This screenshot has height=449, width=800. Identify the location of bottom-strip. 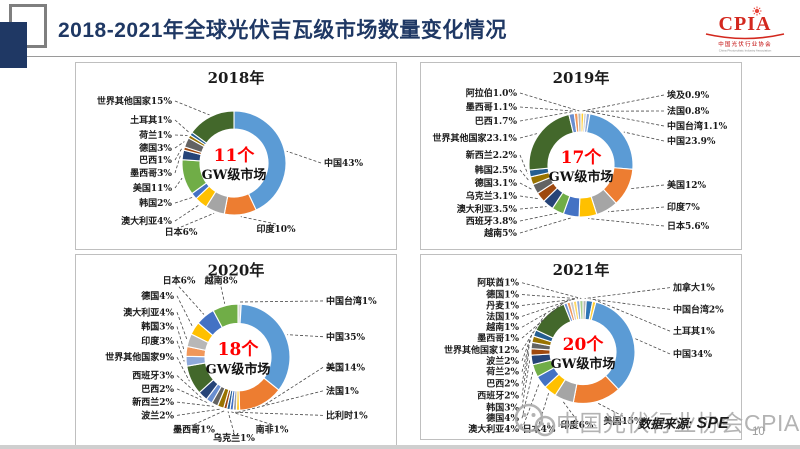
(400, 447).